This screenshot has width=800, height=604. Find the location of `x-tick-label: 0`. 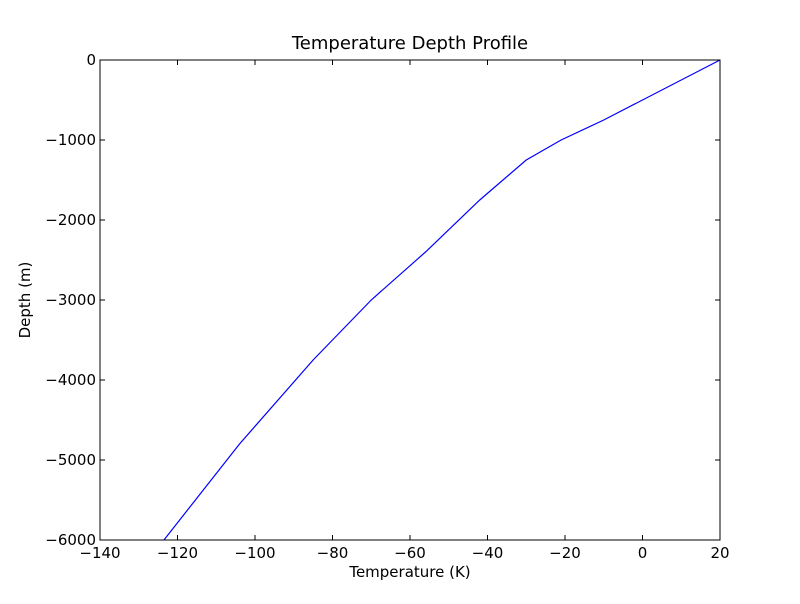

x-tick-label: 0 is located at coordinates (643, 553).